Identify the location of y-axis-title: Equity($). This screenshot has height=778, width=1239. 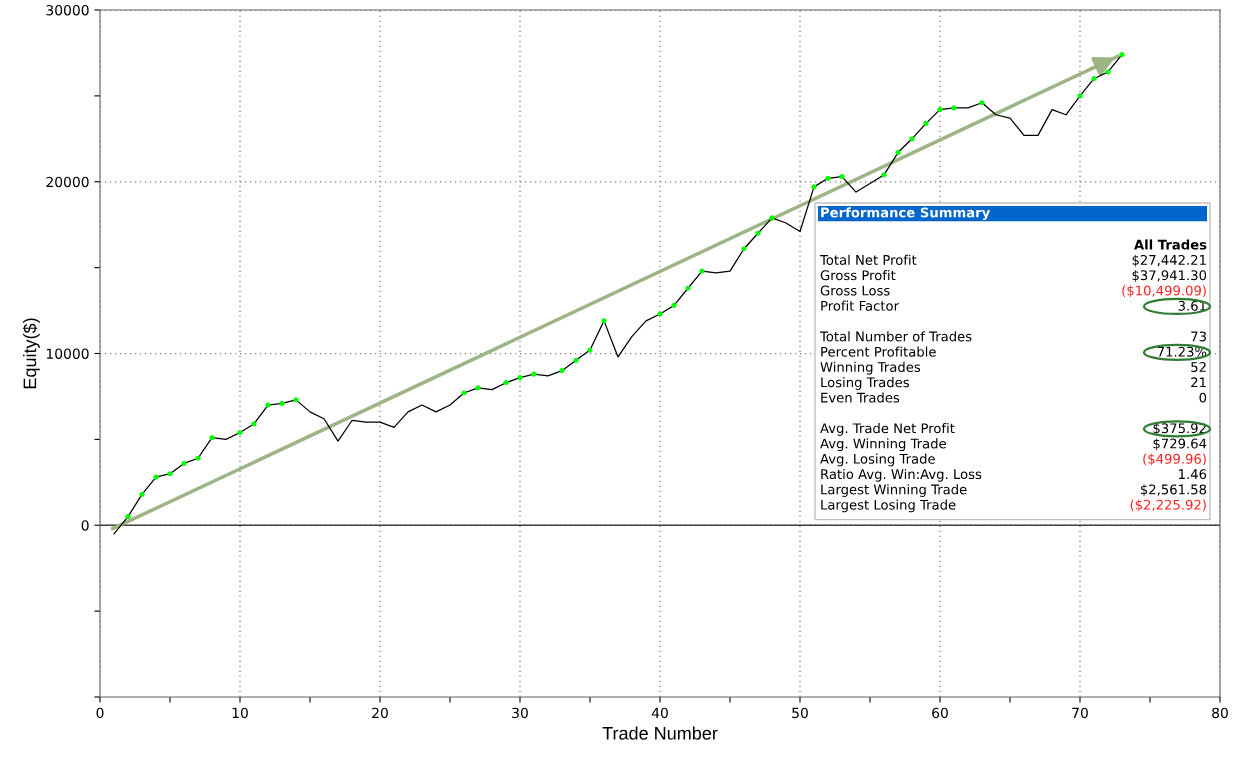
(31, 353).